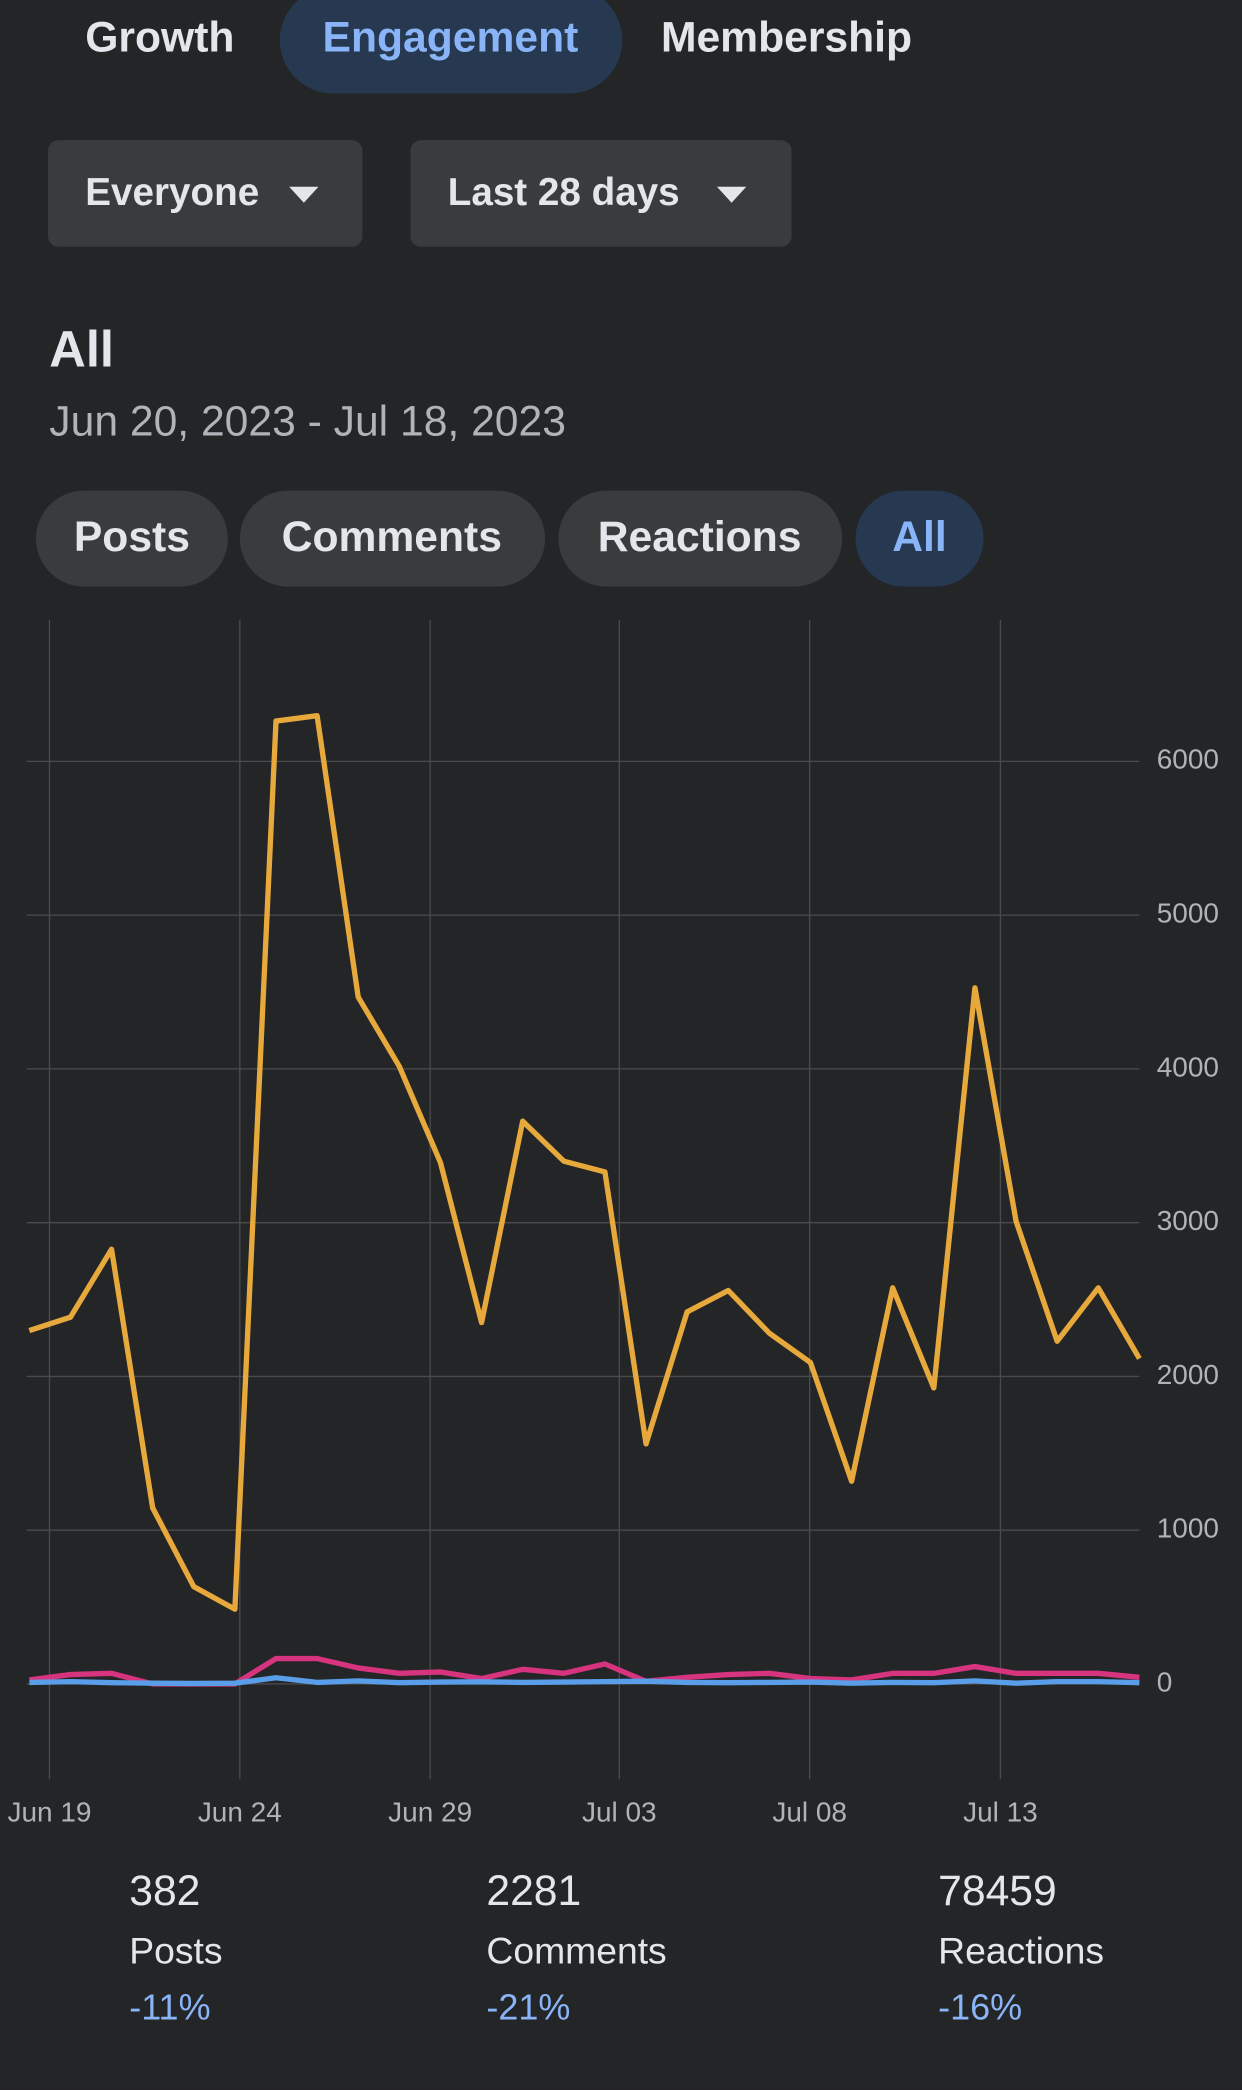 This screenshot has height=2090, width=1242. I want to click on date-range: Jun 20, 2023 - Jul 18, 2023, so click(307, 421).